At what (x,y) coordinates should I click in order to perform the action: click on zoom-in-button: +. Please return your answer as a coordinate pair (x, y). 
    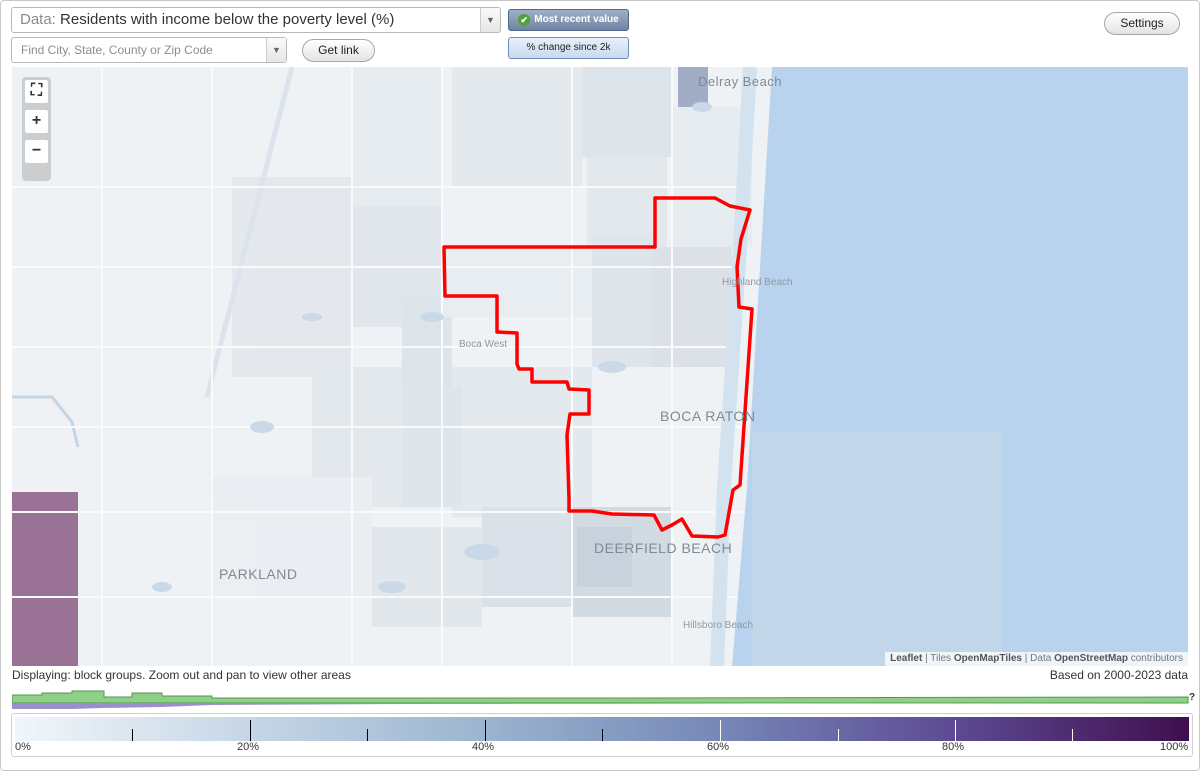
    Looking at the image, I should click on (36, 121).